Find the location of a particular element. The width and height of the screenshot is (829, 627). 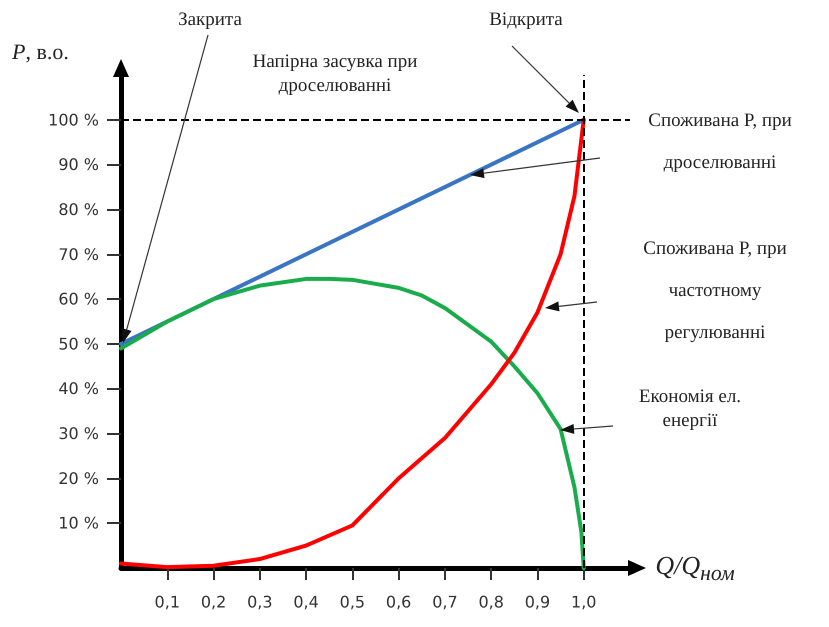

x-tick-label: 0,4 is located at coordinates (306, 602).